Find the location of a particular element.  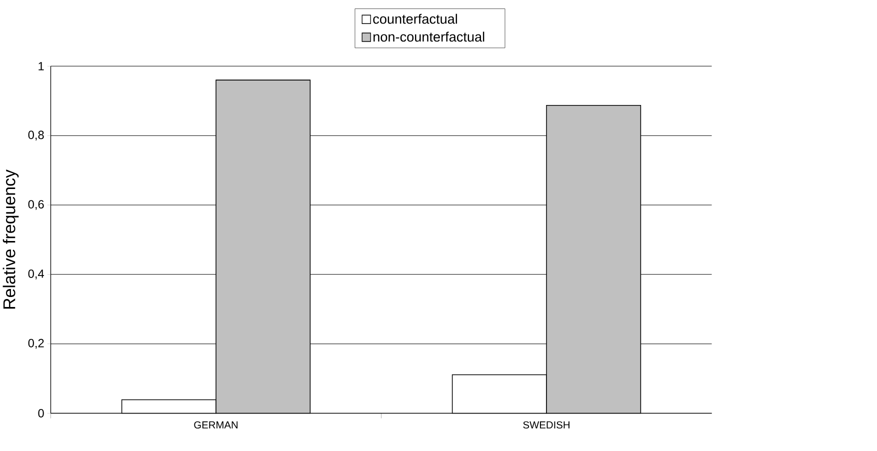

x-tick-label: GERMAN is located at coordinates (216, 424).